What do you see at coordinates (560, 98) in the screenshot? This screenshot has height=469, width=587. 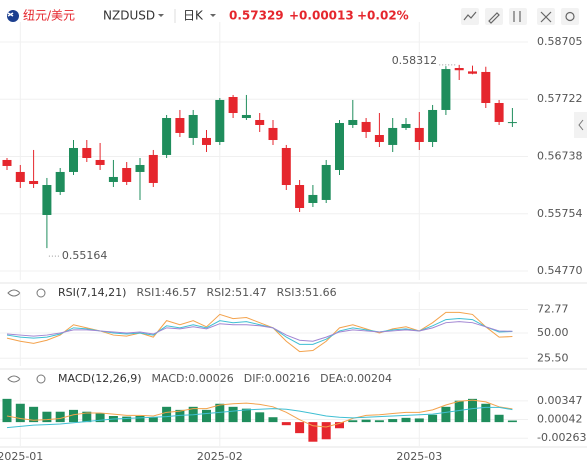 I see `y-tick-label: 0.57722` at bounding box center [560, 98].